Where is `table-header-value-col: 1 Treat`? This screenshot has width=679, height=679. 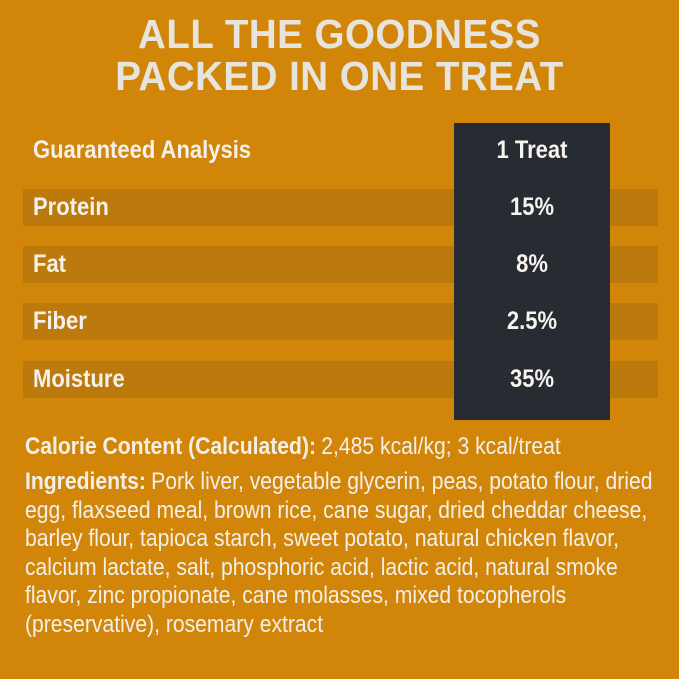 table-header-value-col: 1 Treat is located at coordinates (532, 150).